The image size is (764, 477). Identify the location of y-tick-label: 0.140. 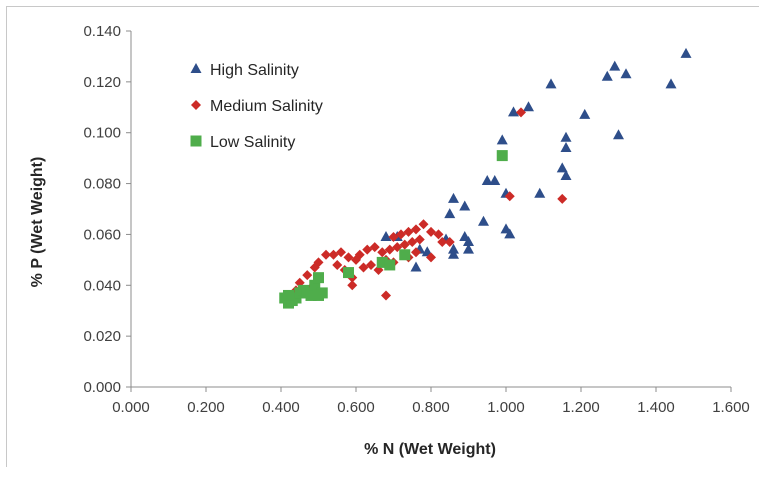
(102, 31).